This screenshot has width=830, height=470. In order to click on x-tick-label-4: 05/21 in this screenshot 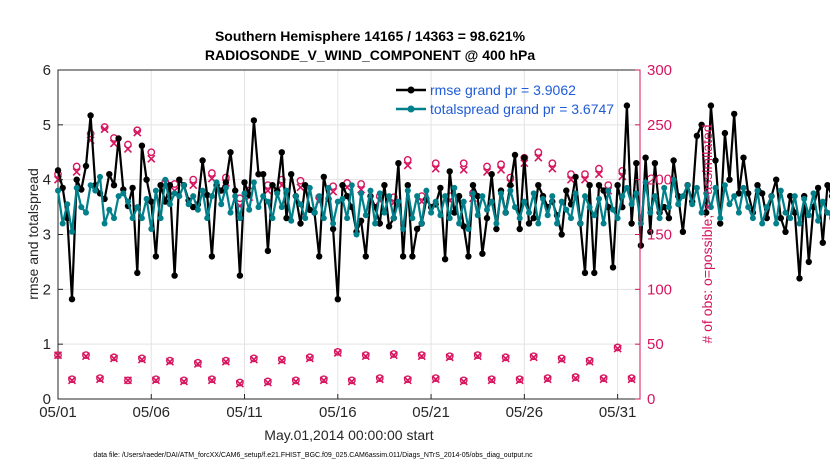, I will do `click(431, 412)`.